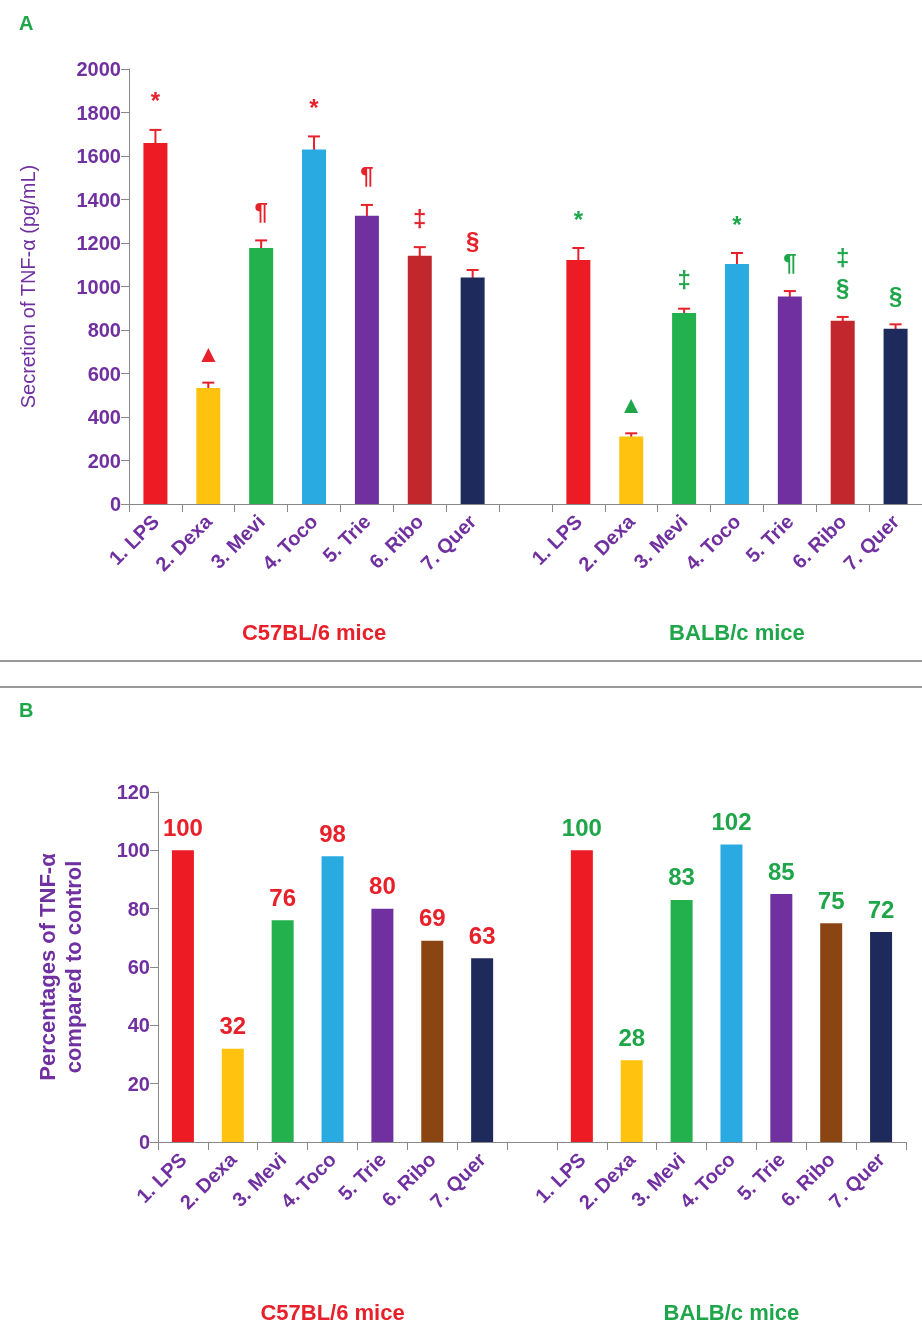 The width and height of the screenshot is (922, 1326). What do you see at coordinates (482, 935) in the screenshot?
I see `data-label: 63` at bounding box center [482, 935].